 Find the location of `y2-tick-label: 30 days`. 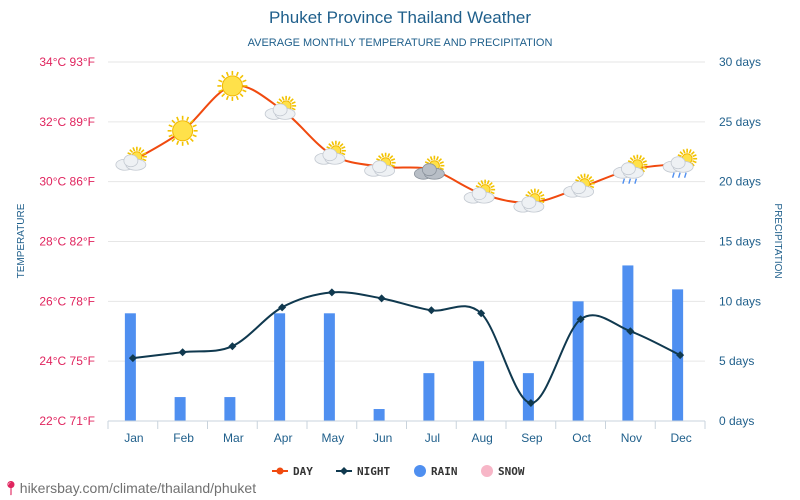

y2-tick-label: 30 days is located at coordinates (740, 62).